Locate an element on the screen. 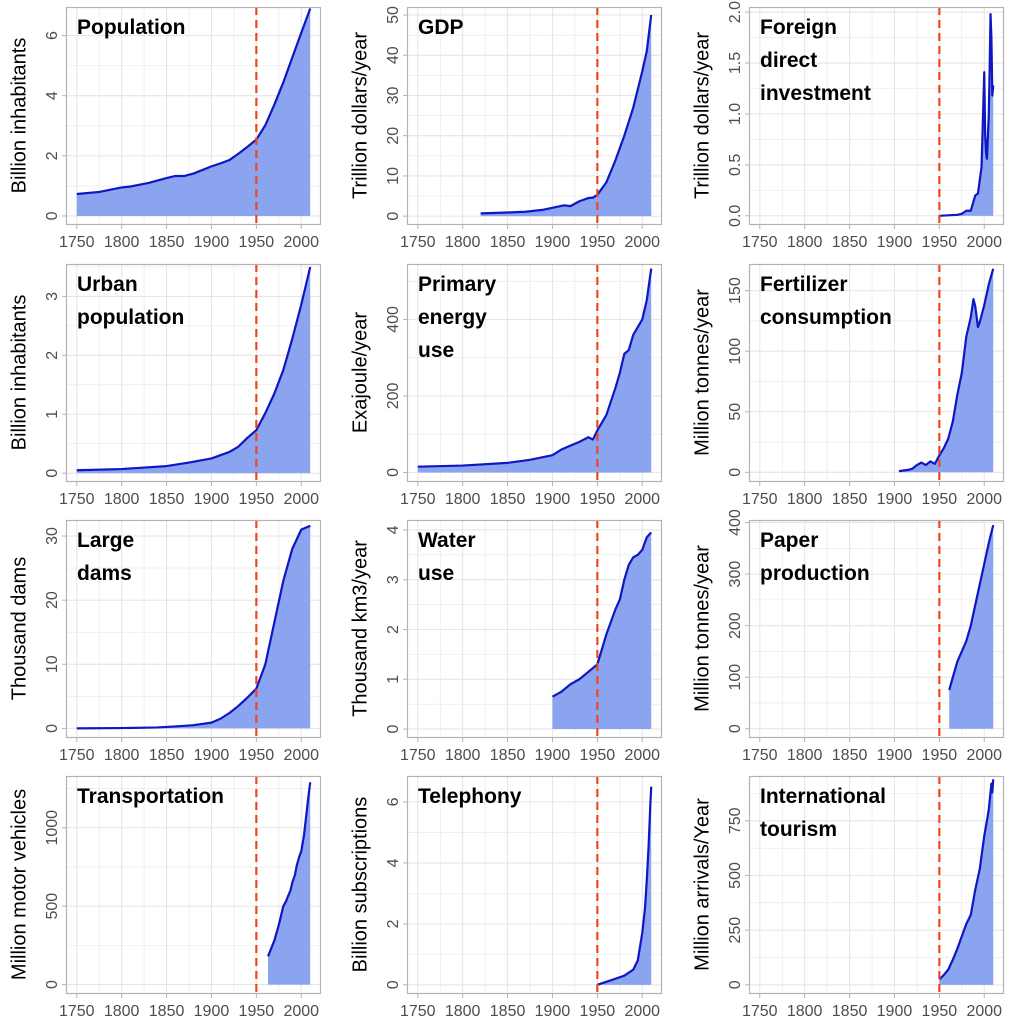 This screenshot has width=1024, height=1024. plot-area: 1750 1800 1850 1900 1950 2000 0 200 400 is located at coordinates (524, 385).